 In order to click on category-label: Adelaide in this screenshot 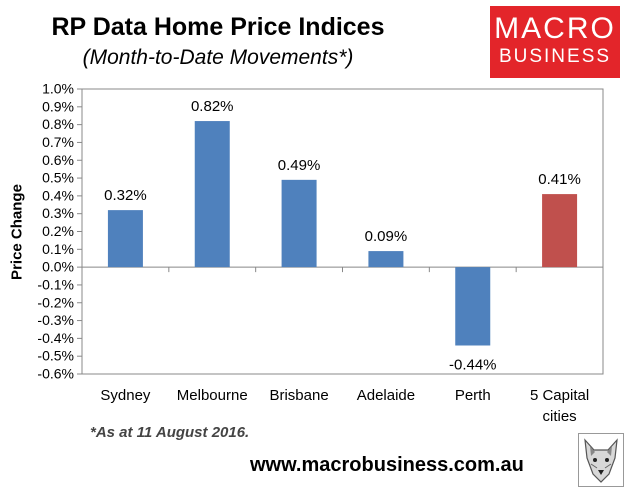, I will do `click(386, 395)`.